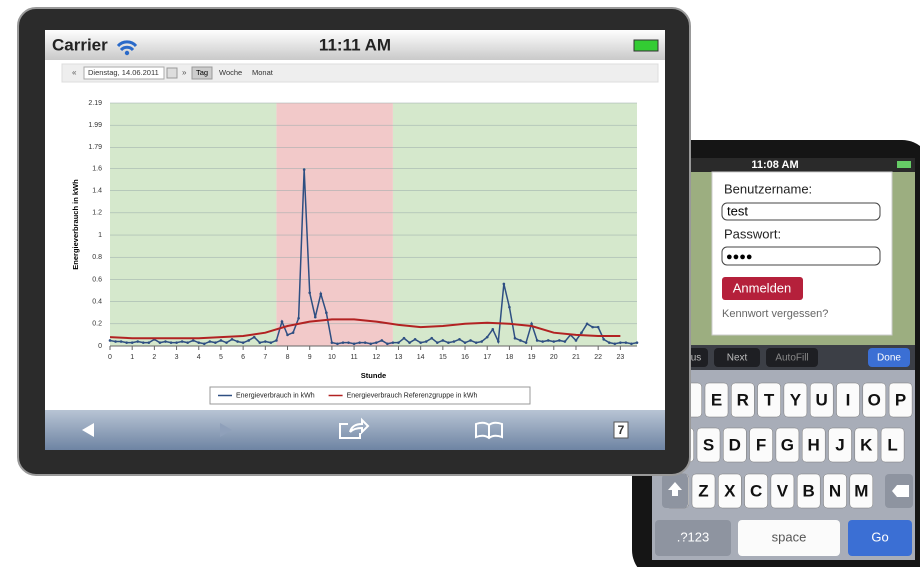  Describe the element at coordinates (75, 224) in the screenshot. I see `y-axis-label: Energieverbrauch in kWh` at that location.